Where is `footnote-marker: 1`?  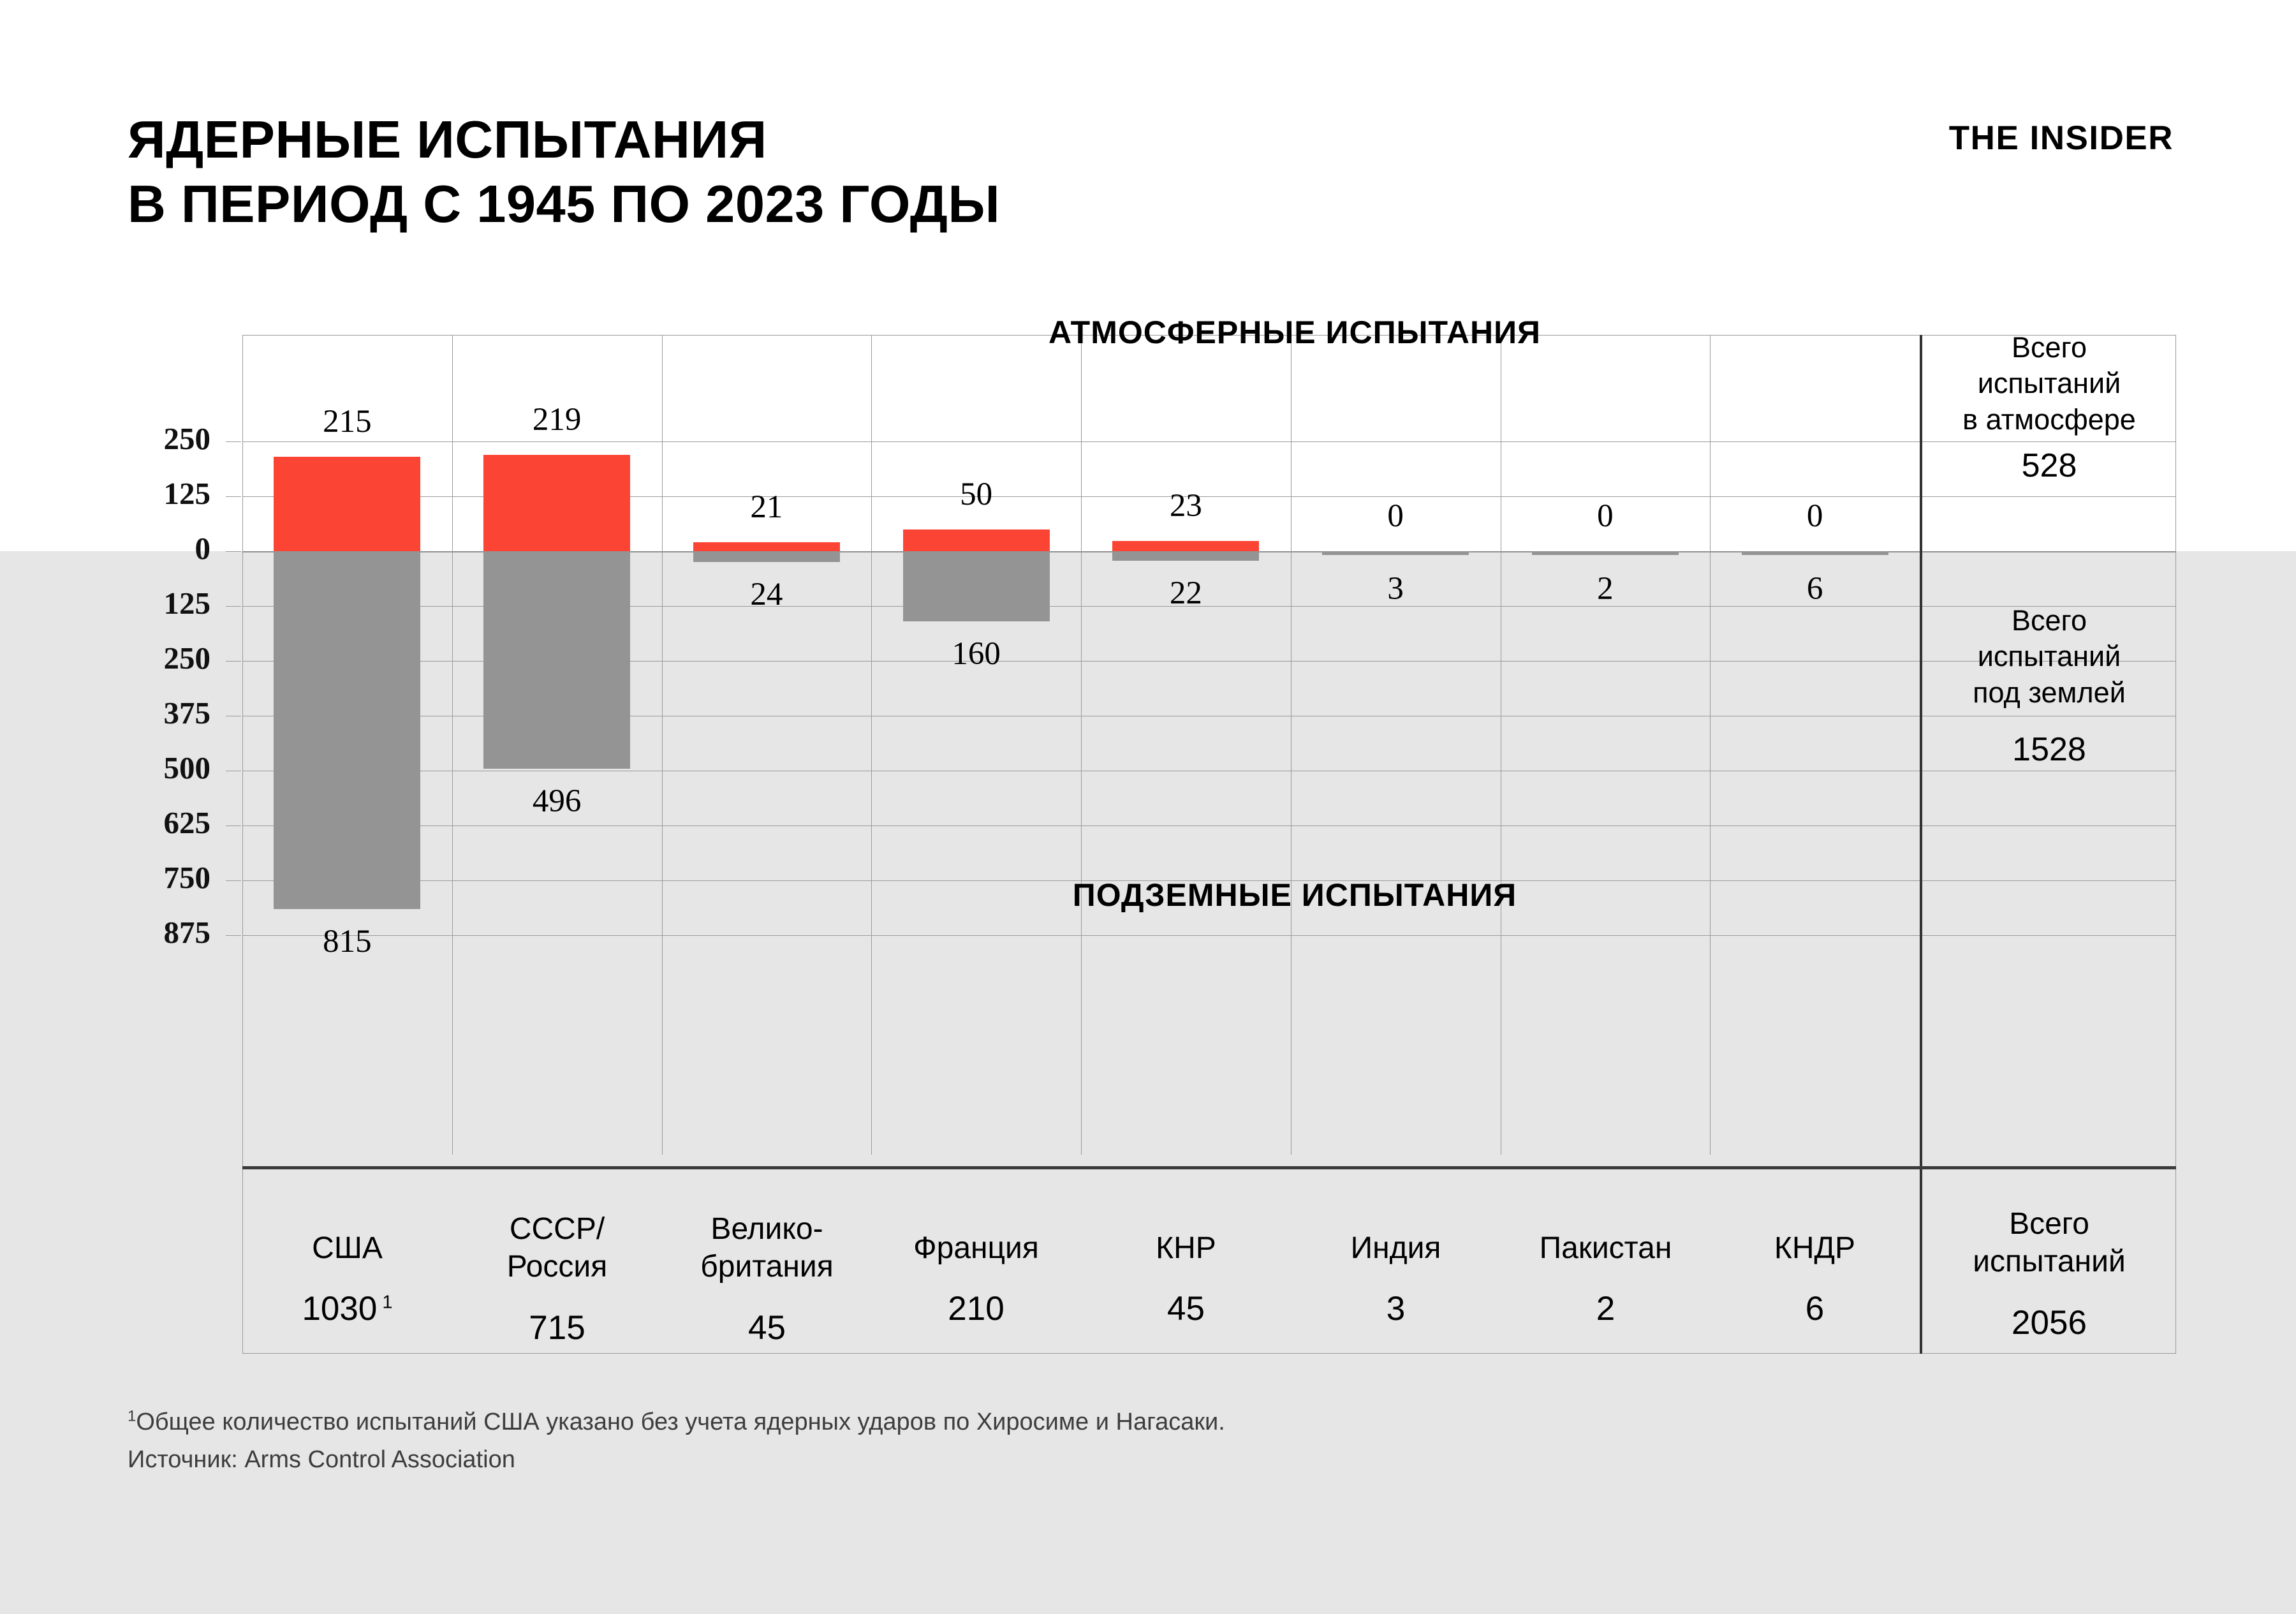
footnote-marker: 1 is located at coordinates (132, 1416).